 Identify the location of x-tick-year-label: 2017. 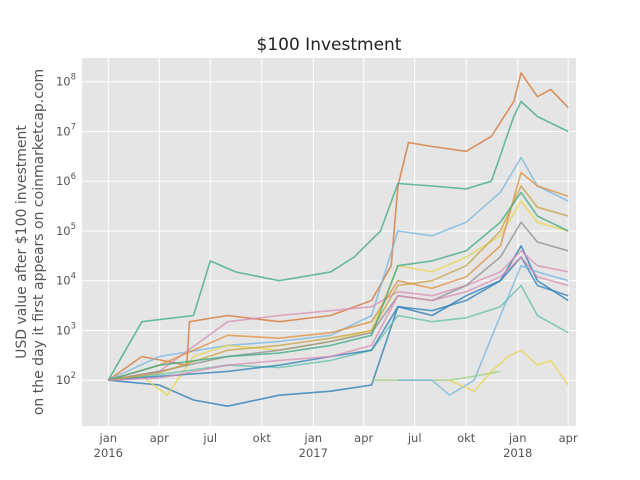
(313, 453).